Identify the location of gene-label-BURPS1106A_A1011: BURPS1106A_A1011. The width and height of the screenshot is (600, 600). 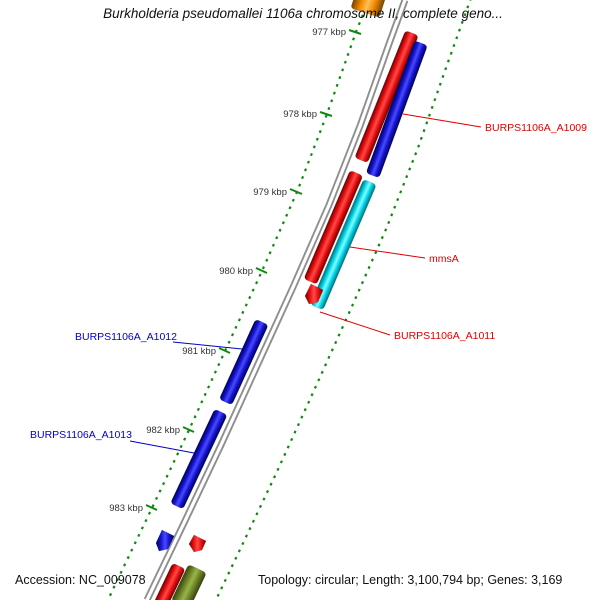
(444, 336).